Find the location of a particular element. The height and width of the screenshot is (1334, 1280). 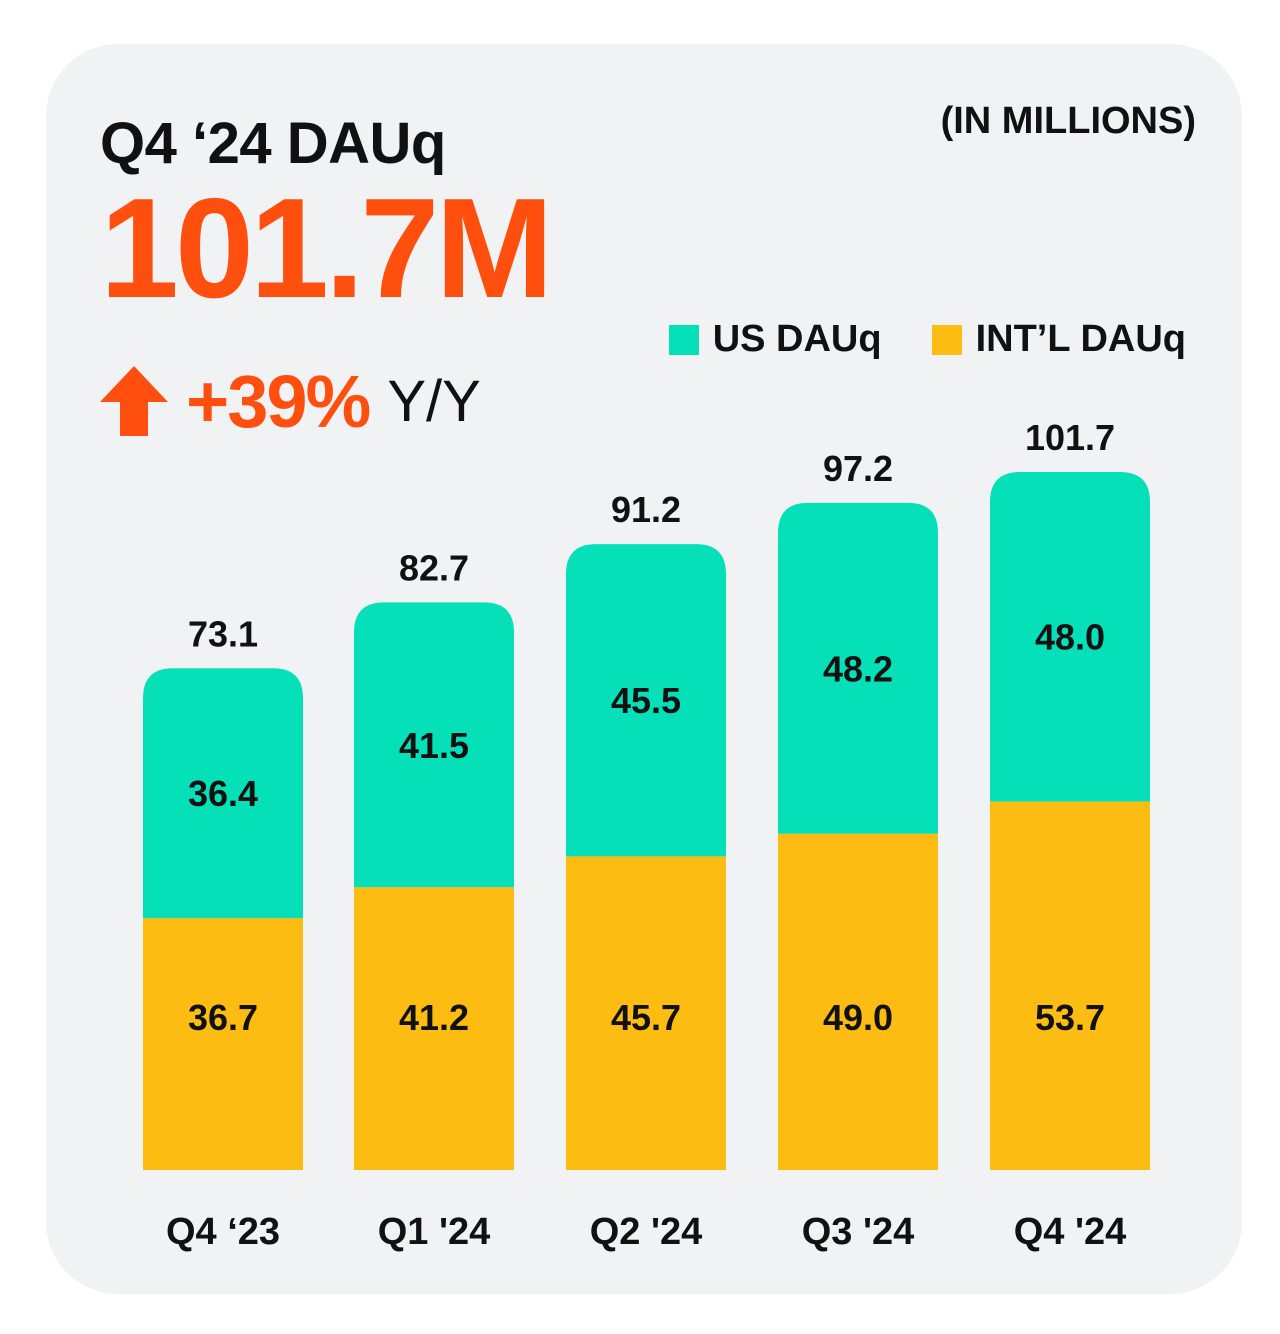

us-value-label: 45.5 is located at coordinates (646, 700).